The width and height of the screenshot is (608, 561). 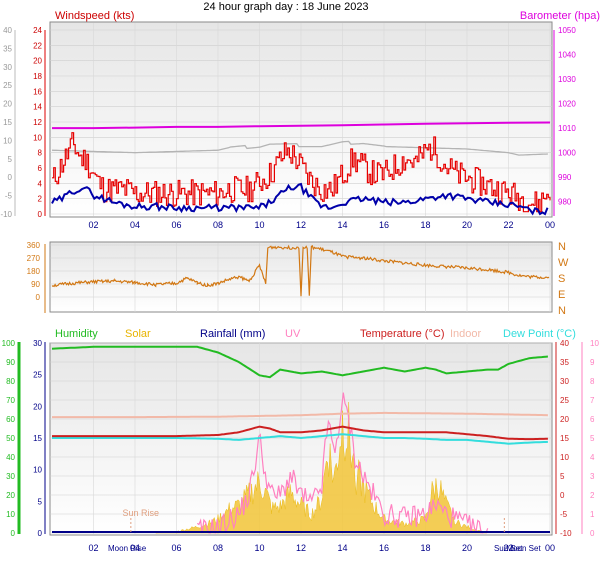 What do you see at coordinates (567, 128) in the screenshot?
I see `baro-tick-label: 1010` at bounding box center [567, 128].